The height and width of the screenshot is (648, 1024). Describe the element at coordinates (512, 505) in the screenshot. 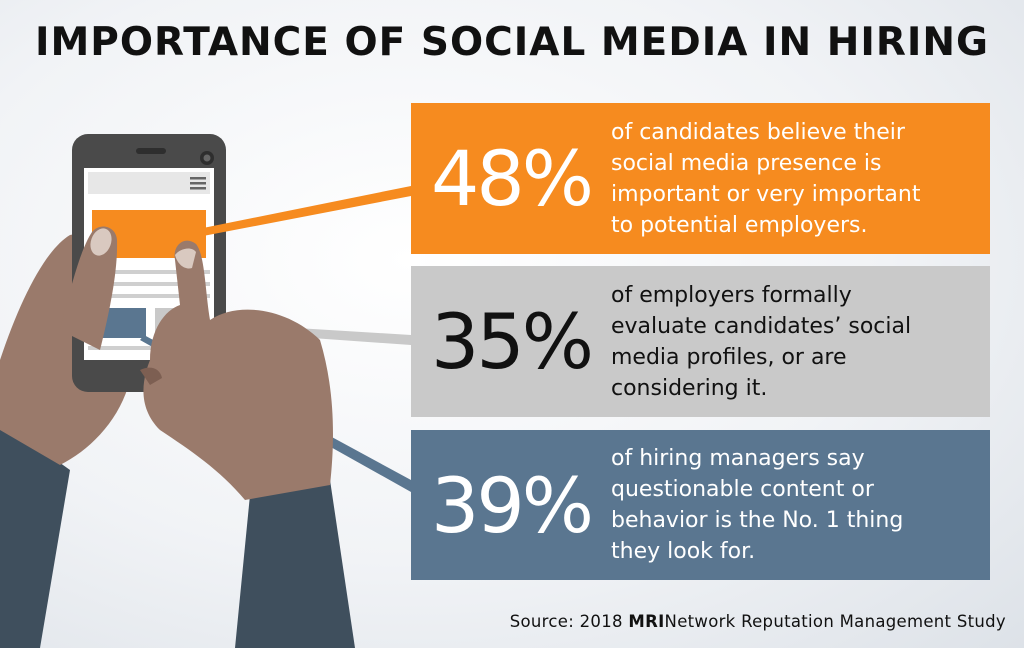

I see `stat-percent: 39%` at that location.